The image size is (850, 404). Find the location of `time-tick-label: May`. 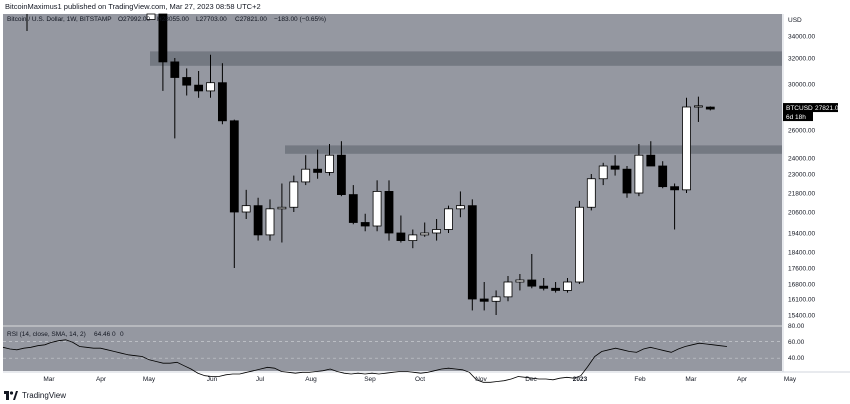

time-tick-label: May is located at coordinates (790, 379).